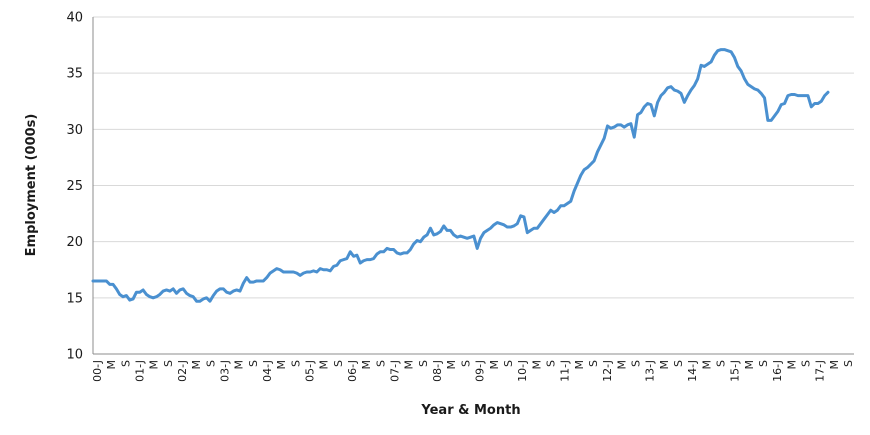 The width and height of the screenshot is (870, 435). Describe the element at coordinates (480, 371) in the screenshot. I see `x-tick-label: 09-J` at that location.